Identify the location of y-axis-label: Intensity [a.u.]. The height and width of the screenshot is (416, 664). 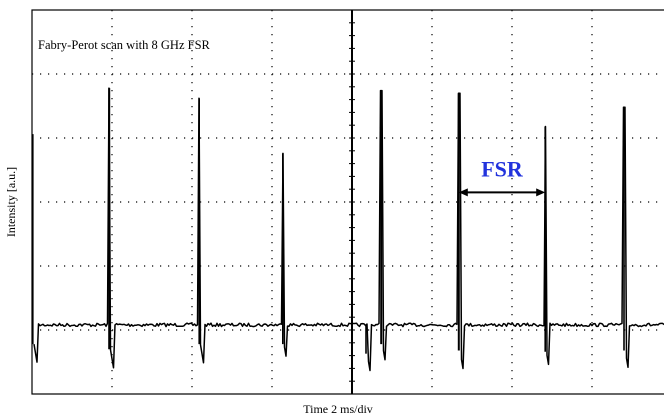
(11, 202).